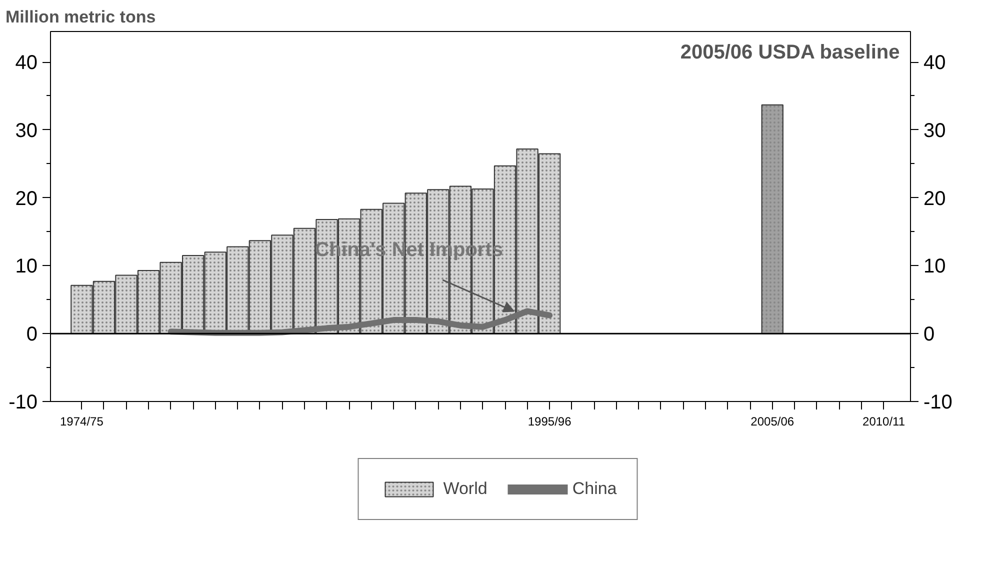 The width and height of the screenshot is (984, 585). I want to click on y2-tick-label: 40, so click(935, 63).